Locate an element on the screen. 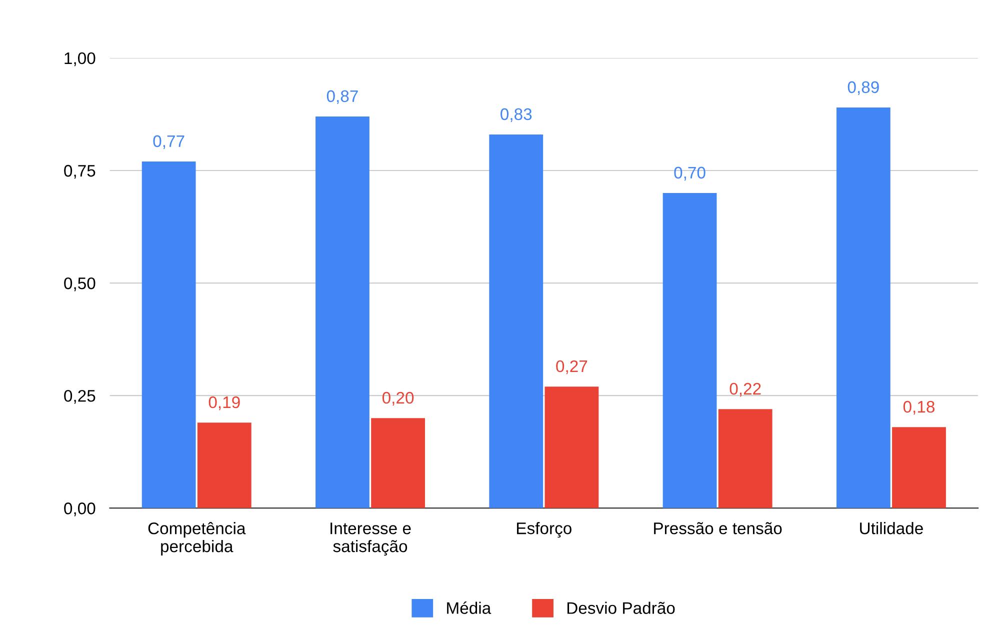 This screenshot has height=644, width=998. data-label: 0,20 is located at coordinates (398, 399).